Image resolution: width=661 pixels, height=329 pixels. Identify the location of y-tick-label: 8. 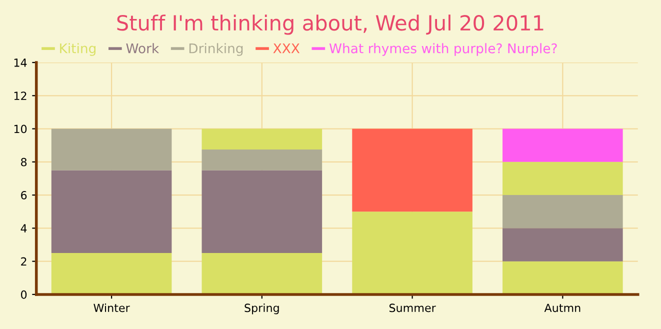
(24, 162).